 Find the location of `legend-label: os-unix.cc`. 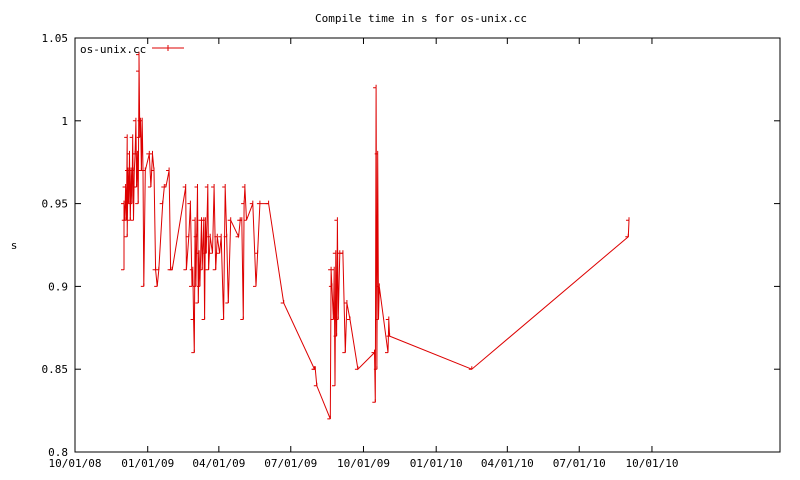

legend-label: os-unix.cc is located at coordinates (113, 49).